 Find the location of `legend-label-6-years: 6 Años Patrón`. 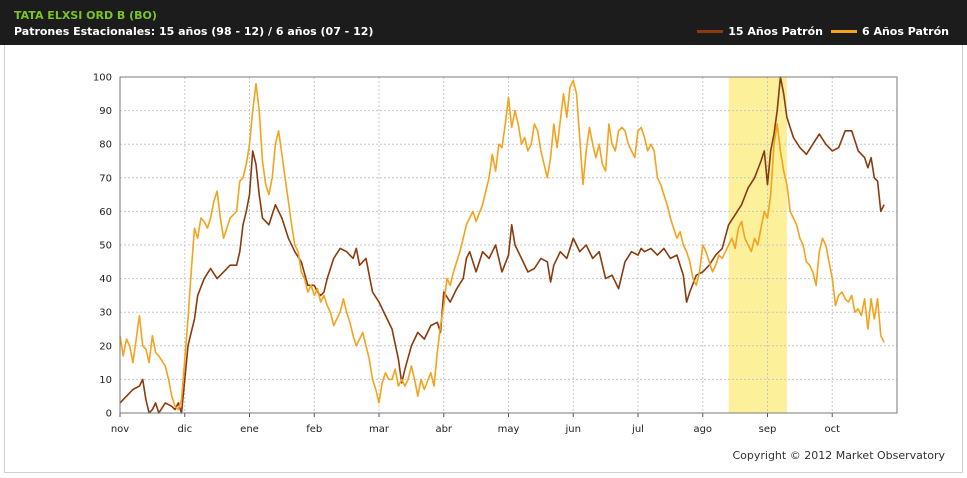

legend-label-6-years: 6 Años Patrón is located at coordinates (905, 31).